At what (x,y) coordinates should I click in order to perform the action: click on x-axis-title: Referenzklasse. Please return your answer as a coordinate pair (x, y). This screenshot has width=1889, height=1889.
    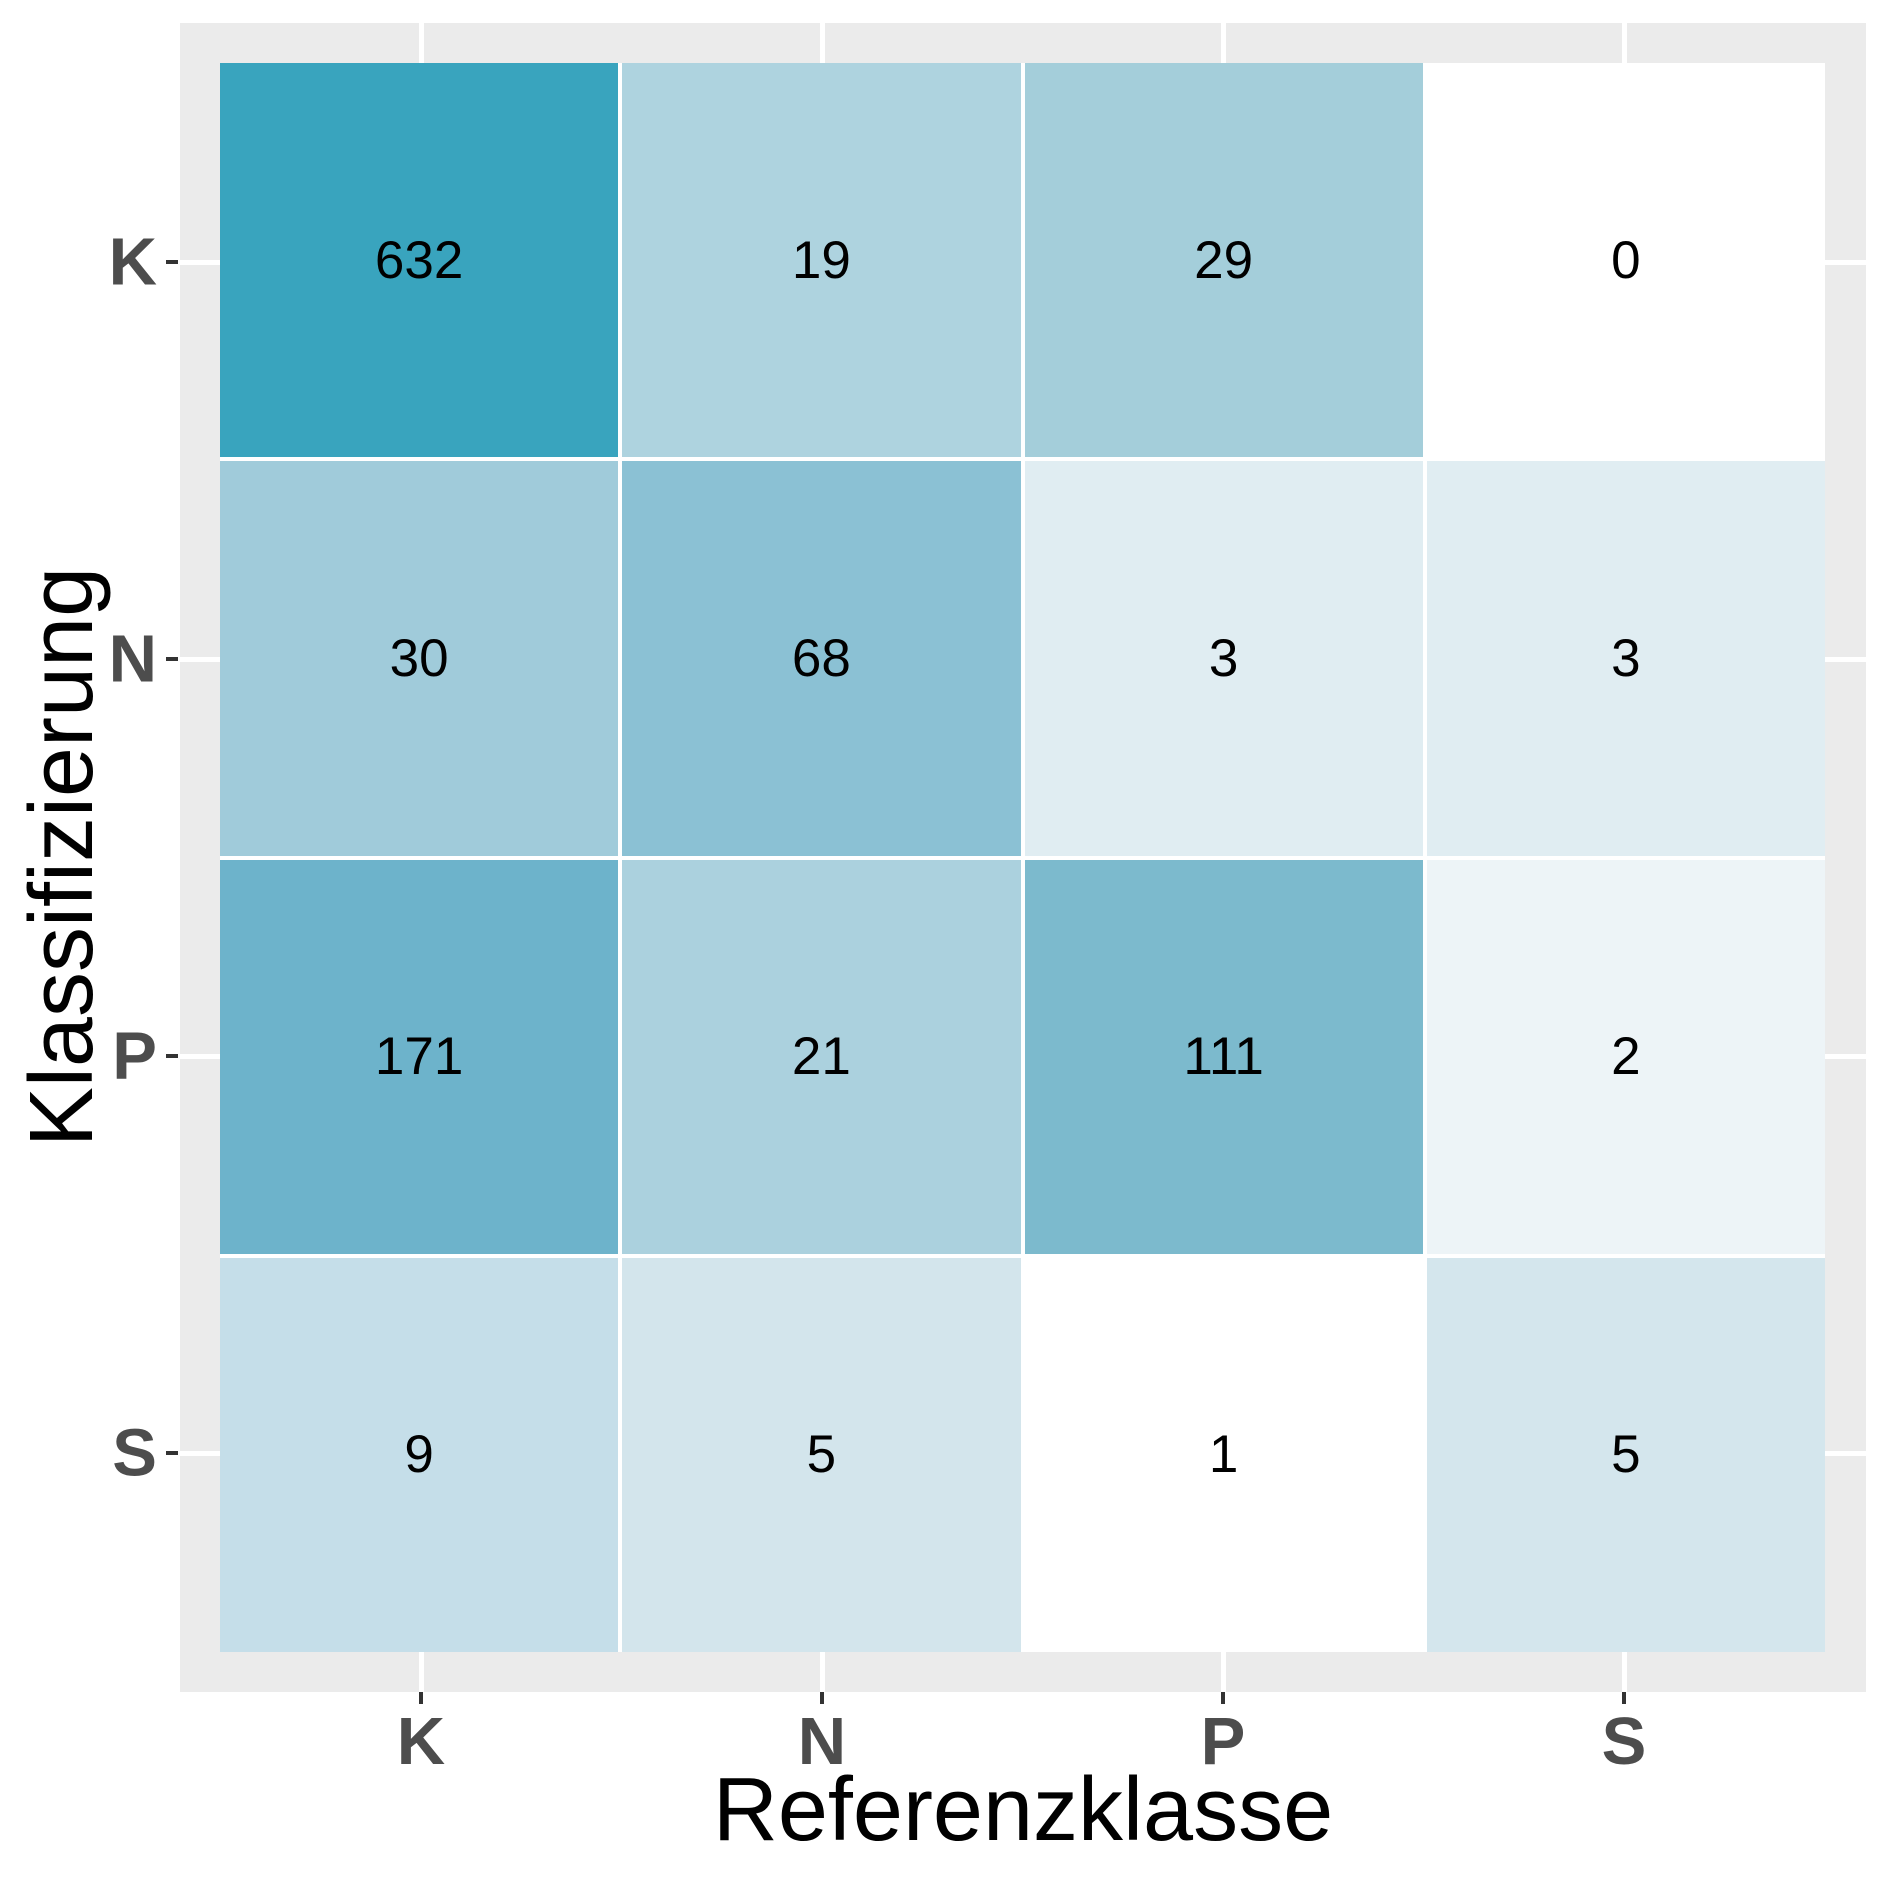
    Looking at the image, I should click on (1023, 1810).